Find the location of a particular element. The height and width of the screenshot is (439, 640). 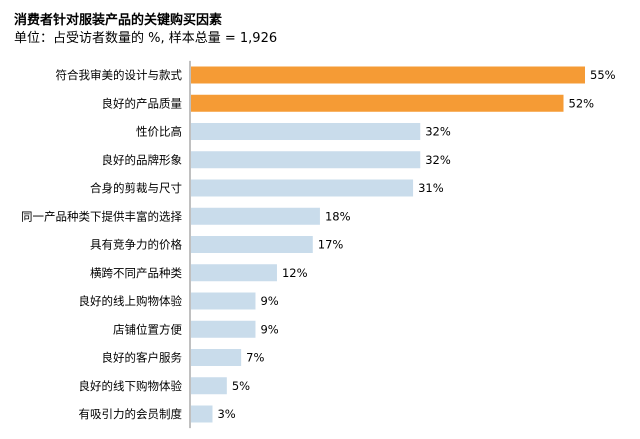

value-label: 31% is located at coordinates (431, 188).